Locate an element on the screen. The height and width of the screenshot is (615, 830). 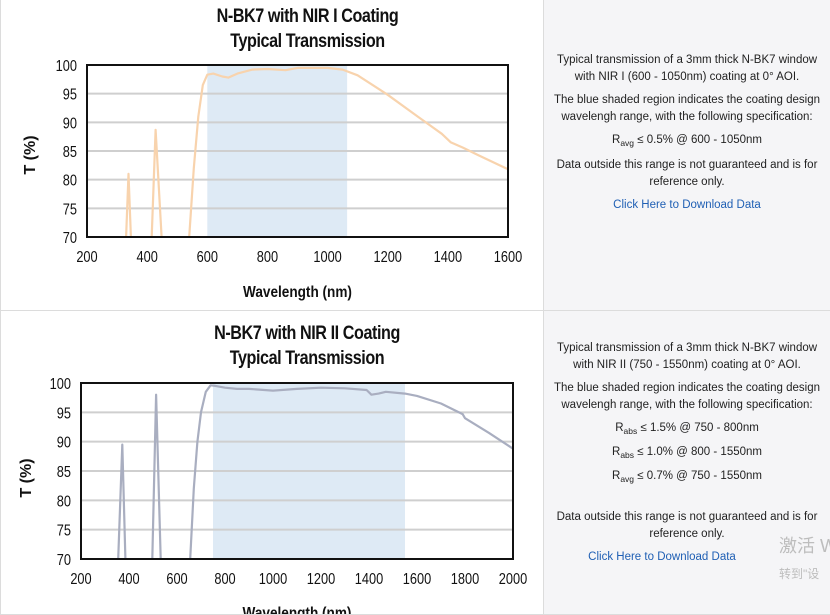
chart-title: N-BK7 with NIR II Coating is located at coordinates (307, 333).